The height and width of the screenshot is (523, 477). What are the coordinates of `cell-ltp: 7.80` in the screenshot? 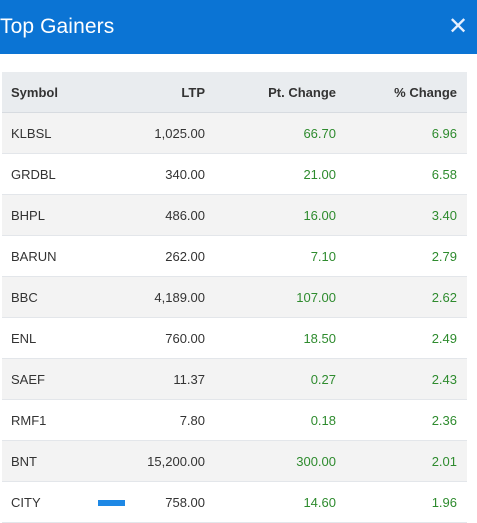 It's located at (155, 420).